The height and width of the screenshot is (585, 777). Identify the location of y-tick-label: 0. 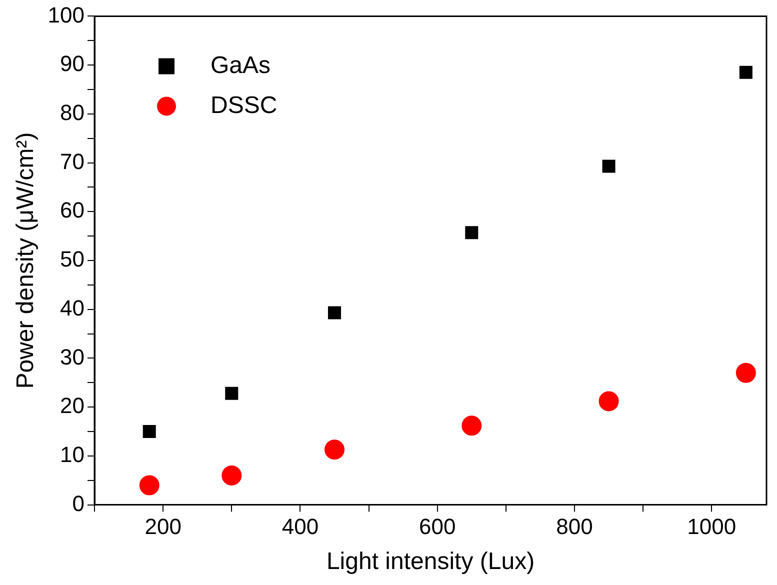
(78, 503).